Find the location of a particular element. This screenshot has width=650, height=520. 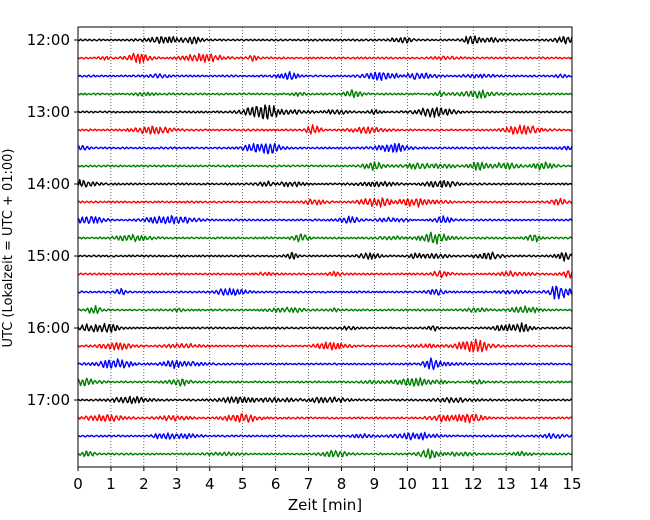

x-tick-label: 12 is located at coordinates (473, 484).